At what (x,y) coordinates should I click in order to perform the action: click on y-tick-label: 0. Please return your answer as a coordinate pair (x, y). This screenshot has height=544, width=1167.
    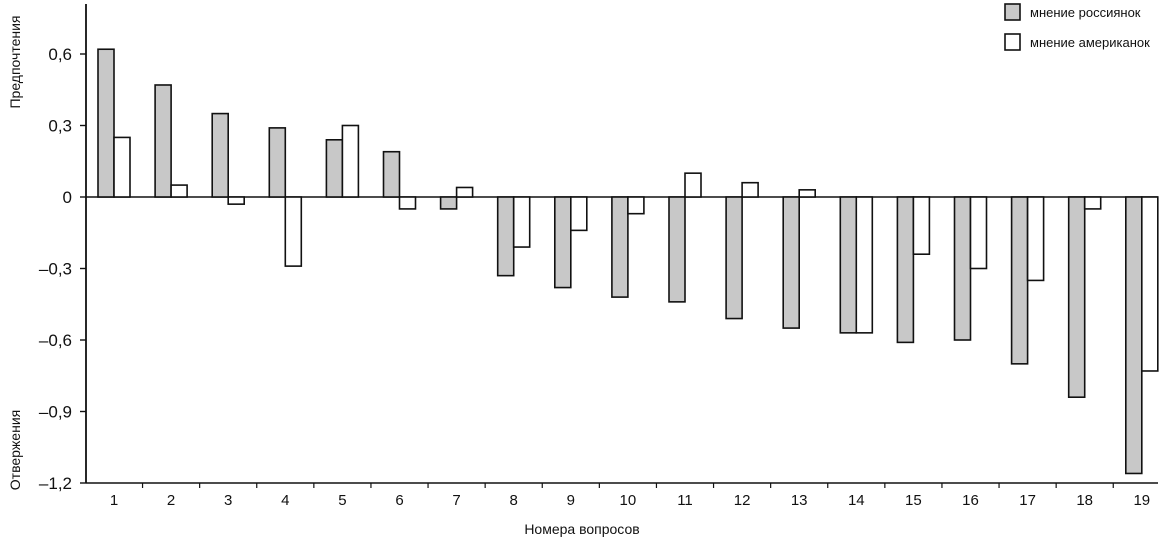
    Looking at the image, I should click on (67, 197).